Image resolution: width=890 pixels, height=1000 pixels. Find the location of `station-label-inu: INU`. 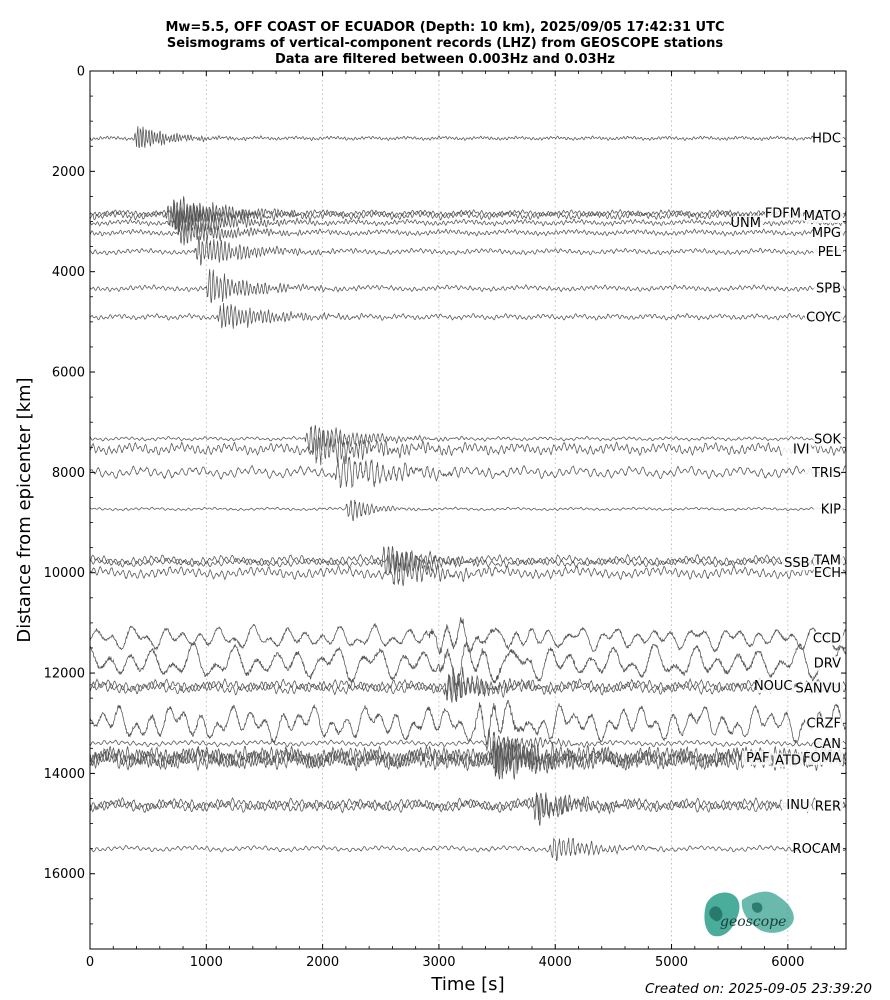

station-label-inu: INU is located at coordinates (797, 805).